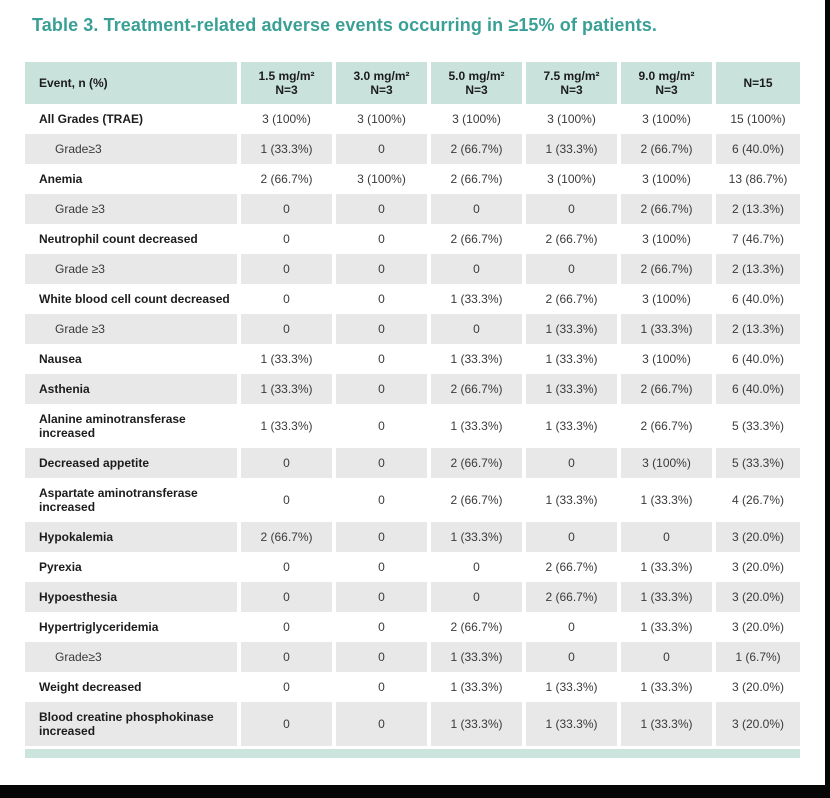  Describe the element at coordinates (73, 83) in the screenshot. I see `column-header-label: Event, n (%)` at that location.